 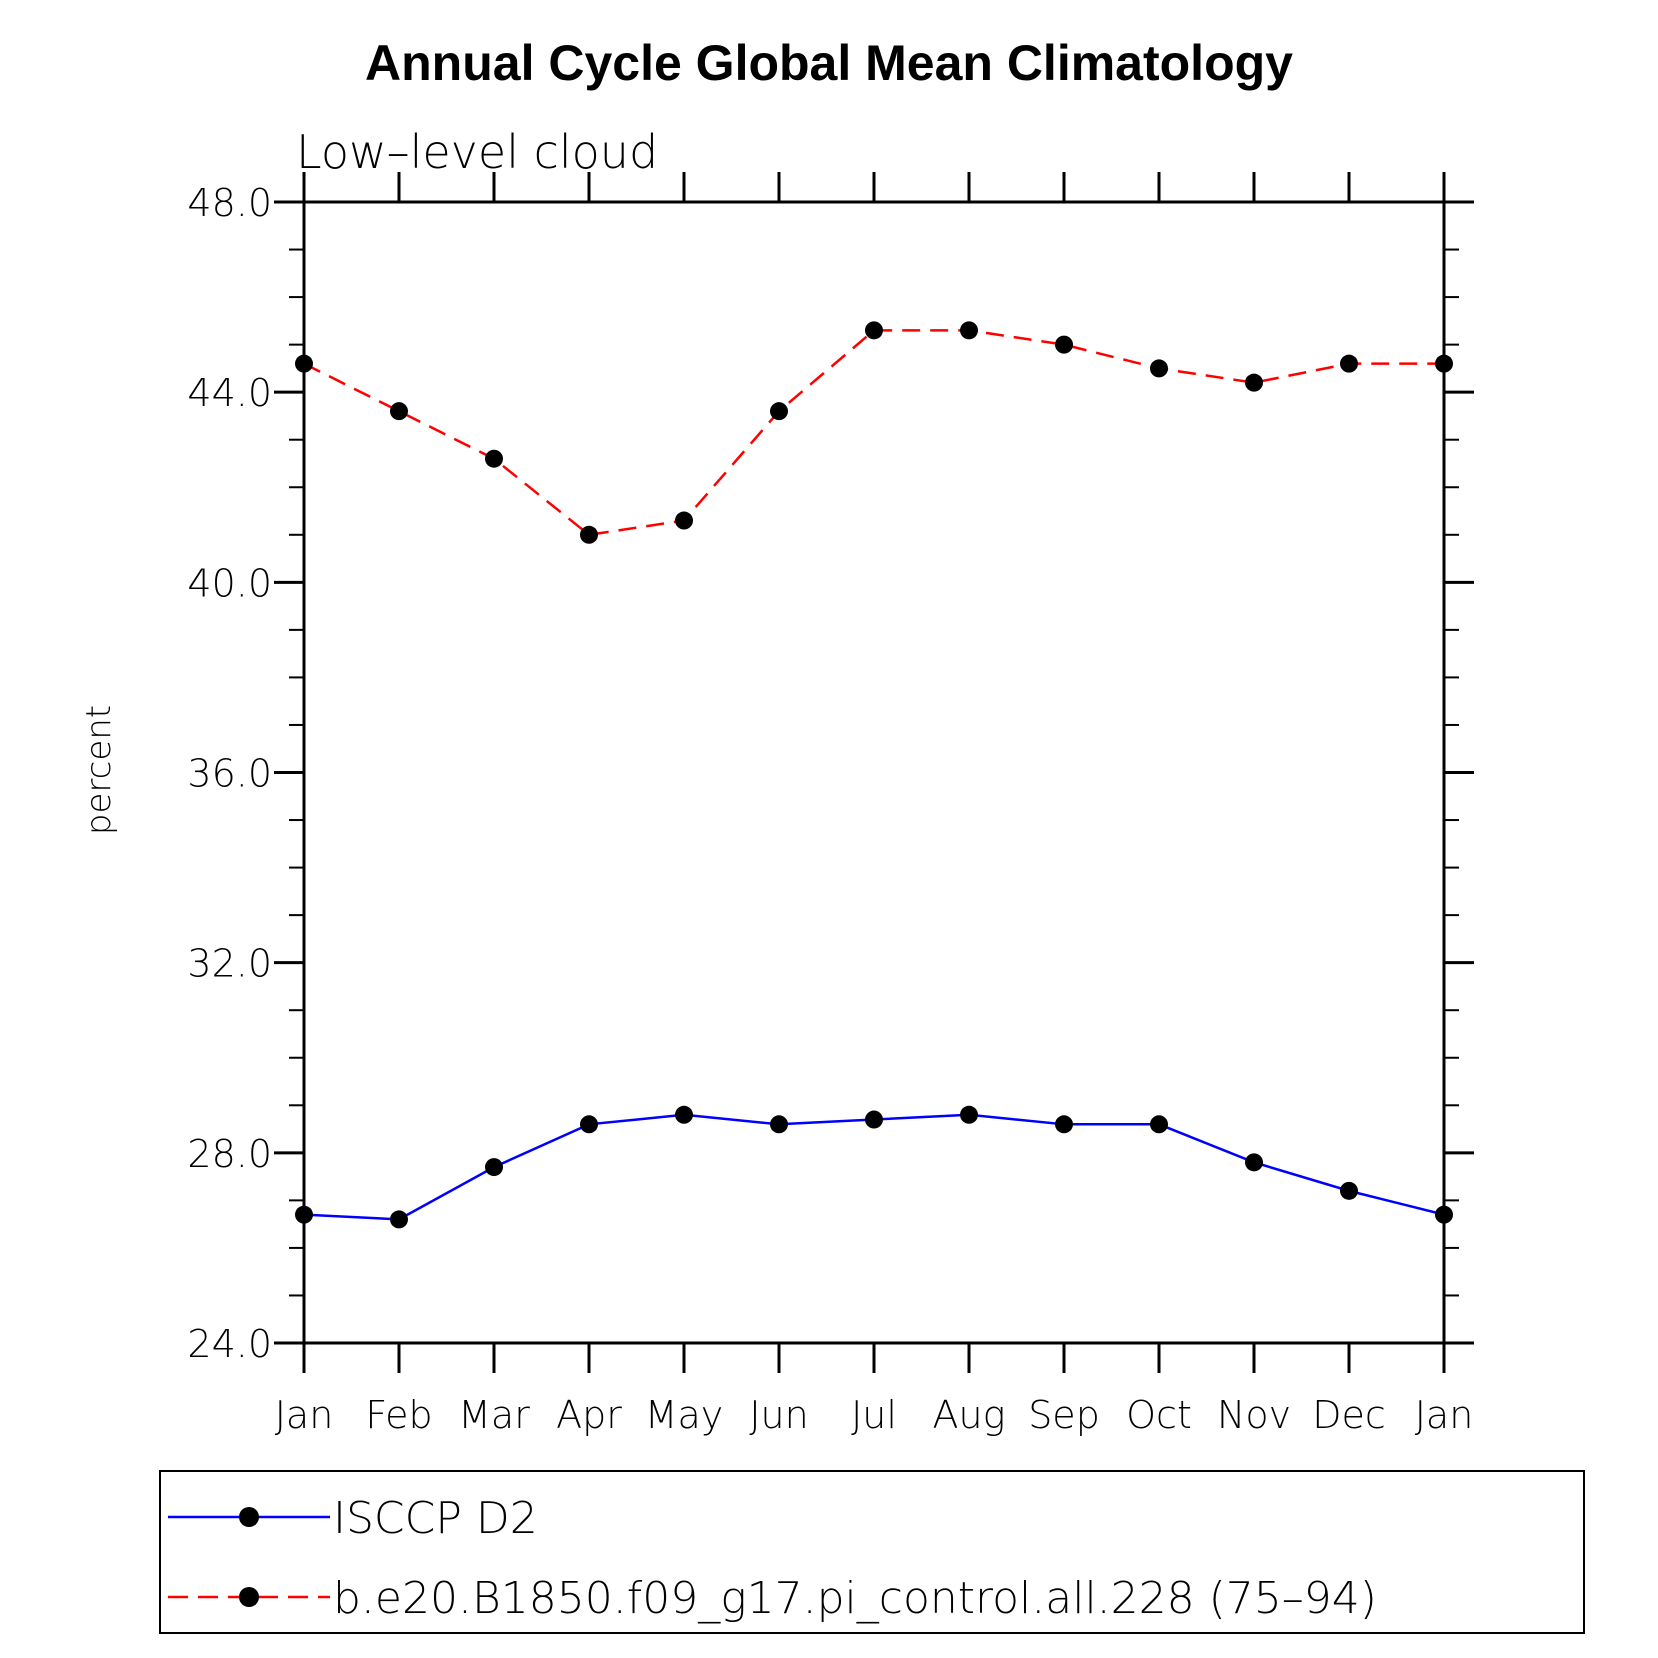 I want to click on x-tick-label: Sep, so click(x=1064, y=1415).